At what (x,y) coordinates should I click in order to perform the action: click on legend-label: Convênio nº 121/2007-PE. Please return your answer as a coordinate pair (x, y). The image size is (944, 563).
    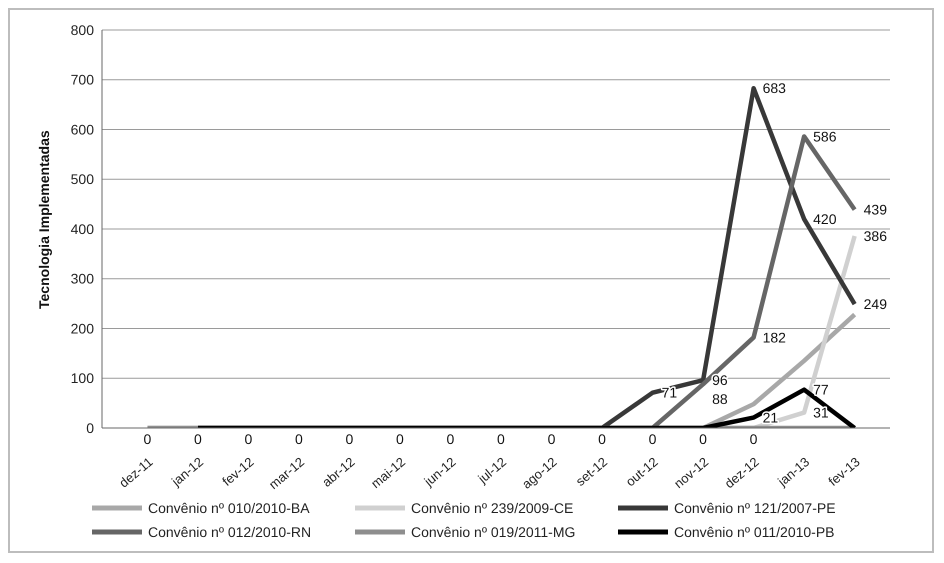
    Looking at the image, I should click on (755, 508).